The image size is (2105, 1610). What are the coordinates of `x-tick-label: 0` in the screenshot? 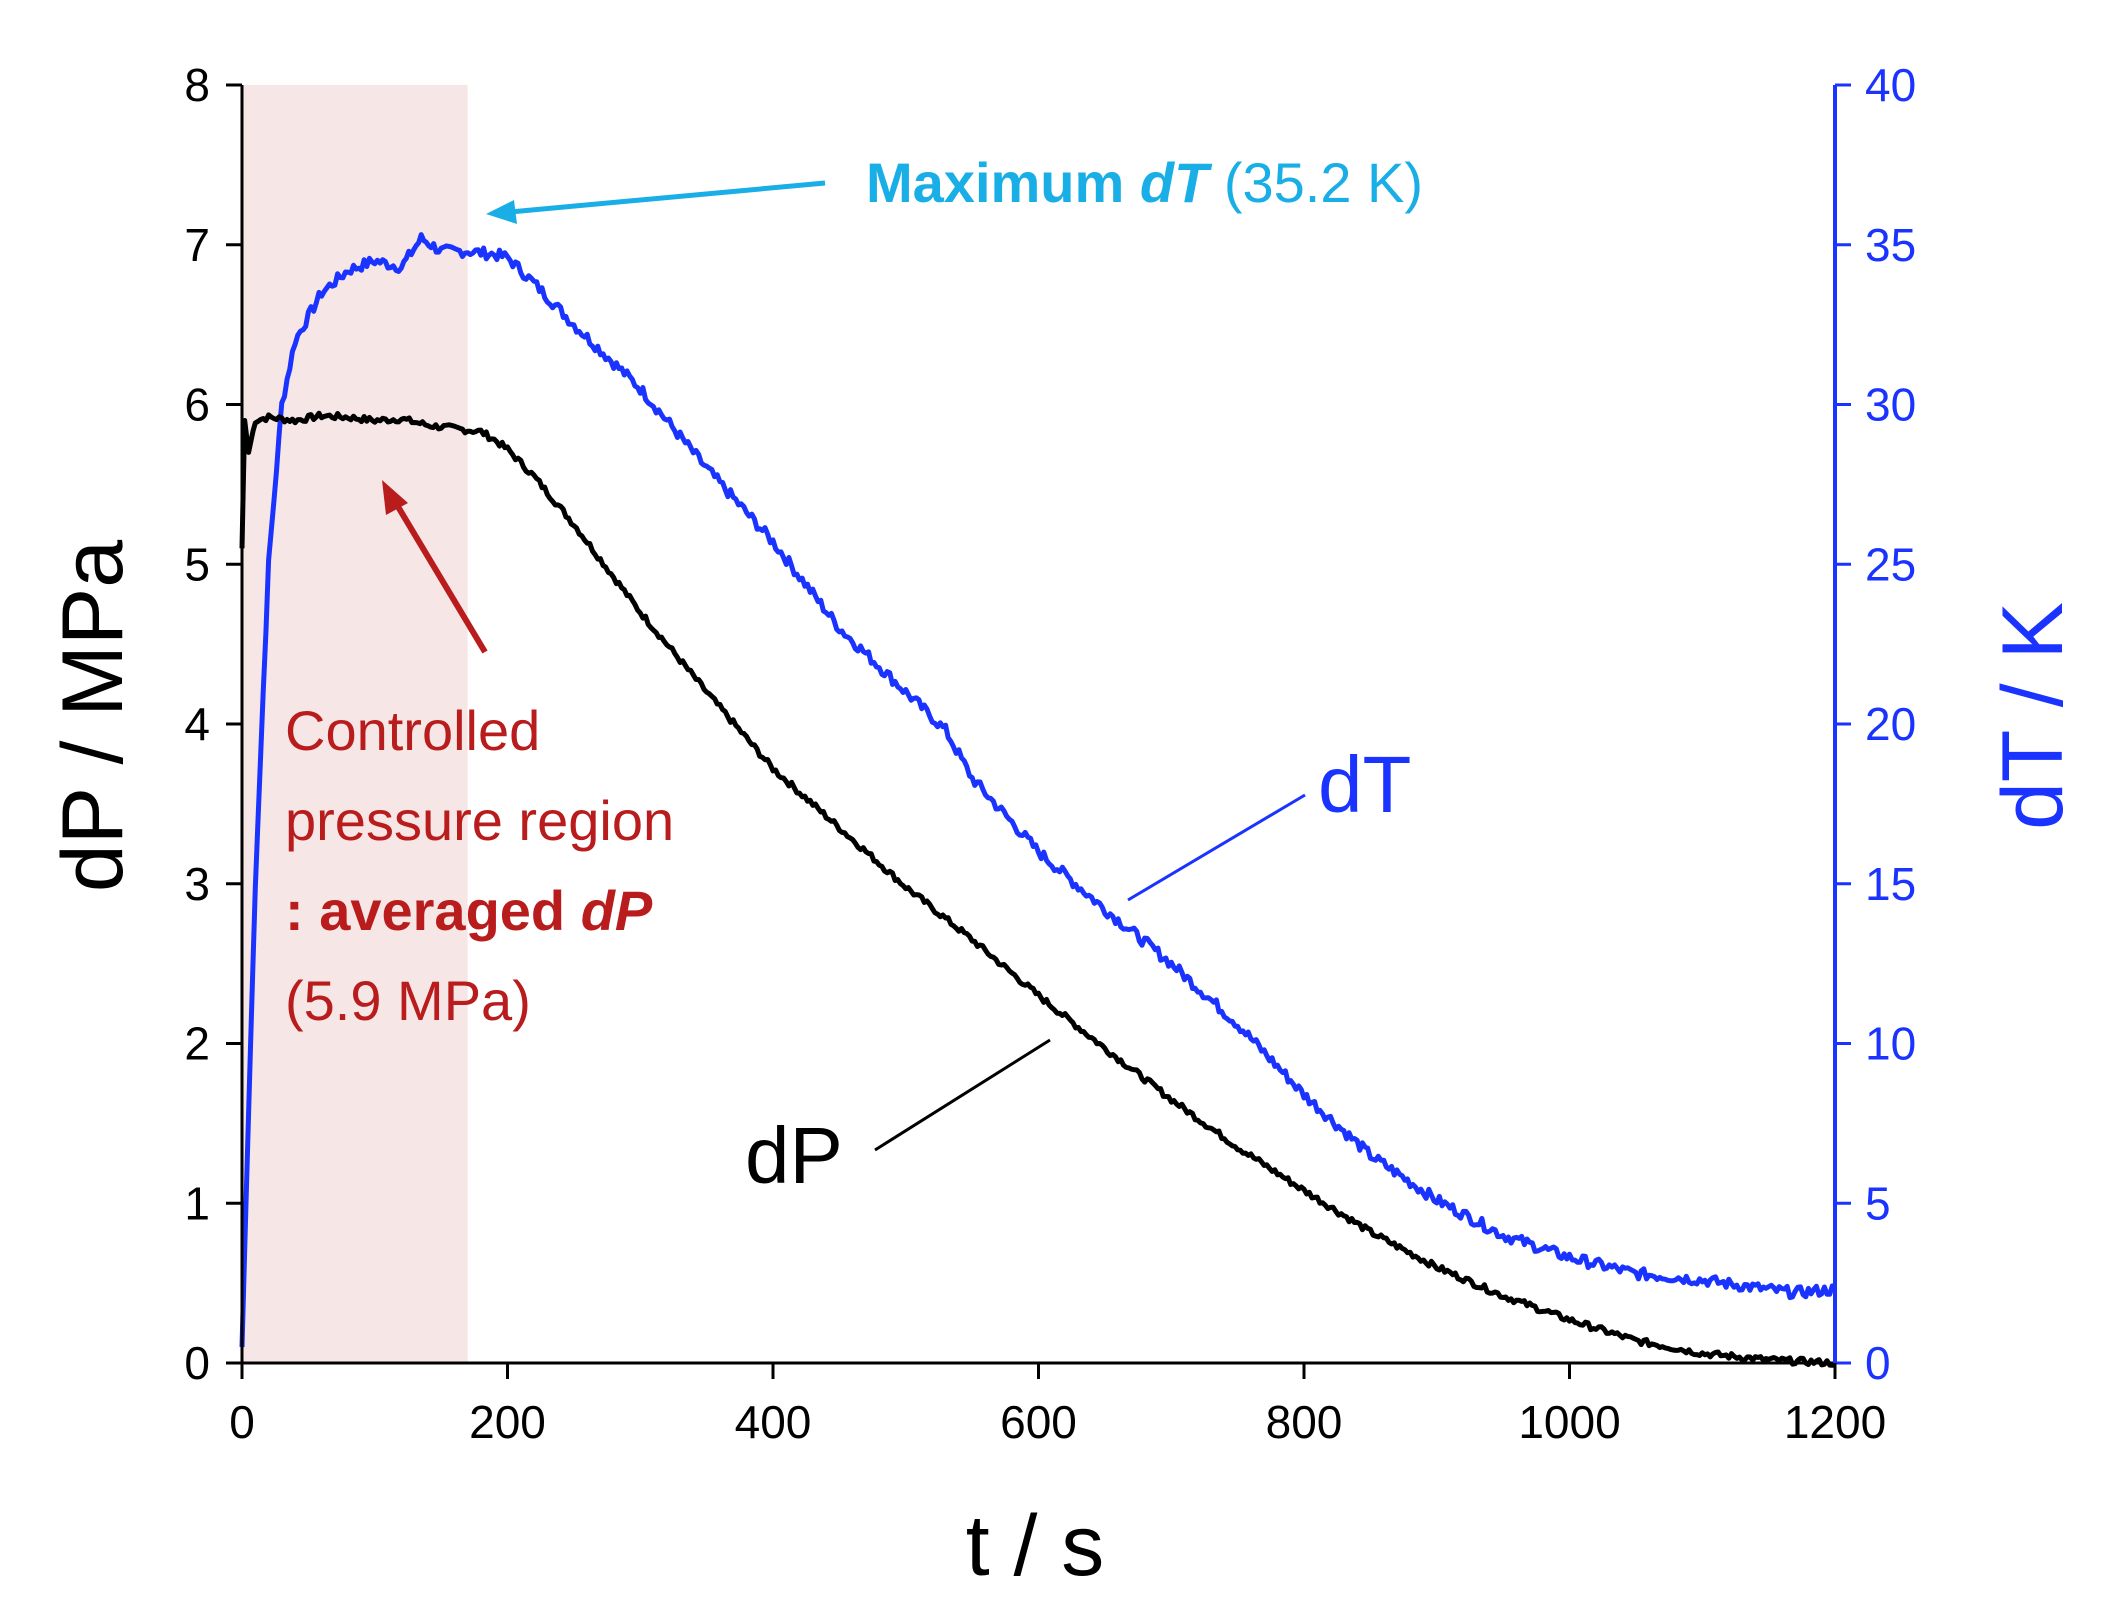 It's located at (242, 1422).